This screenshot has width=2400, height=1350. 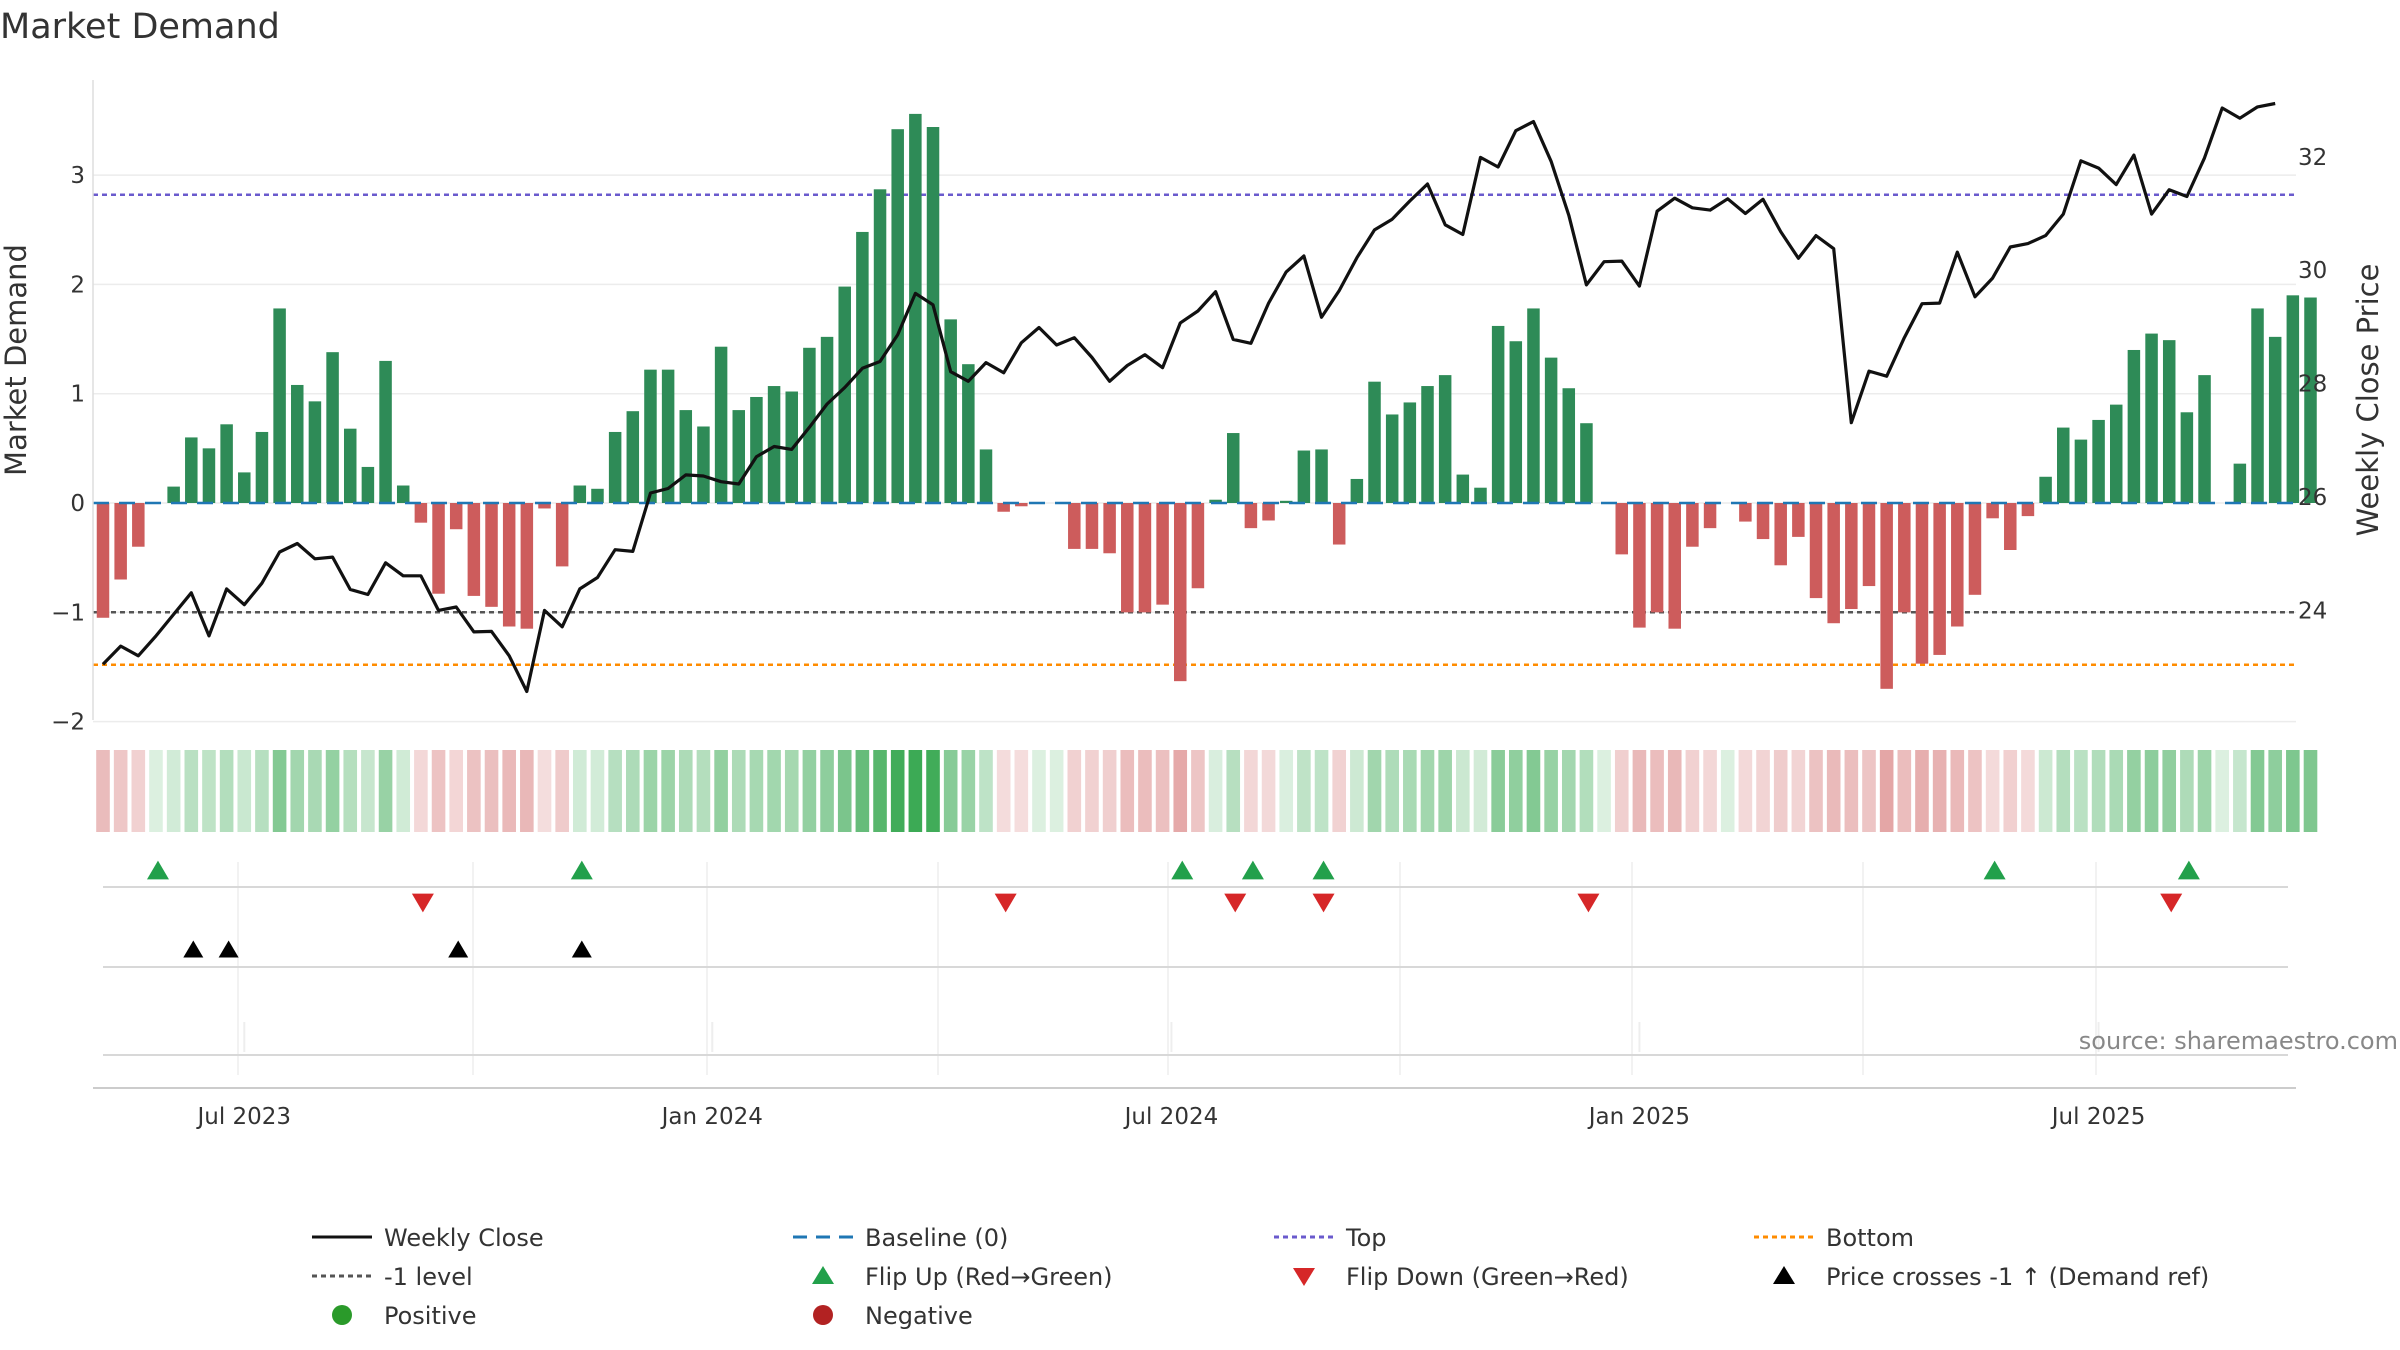 What do you see at coordinates (243, 1117) in the screenshot?
I see `x-tick-label: Jul 2023` at bounding box center [243, 1117].